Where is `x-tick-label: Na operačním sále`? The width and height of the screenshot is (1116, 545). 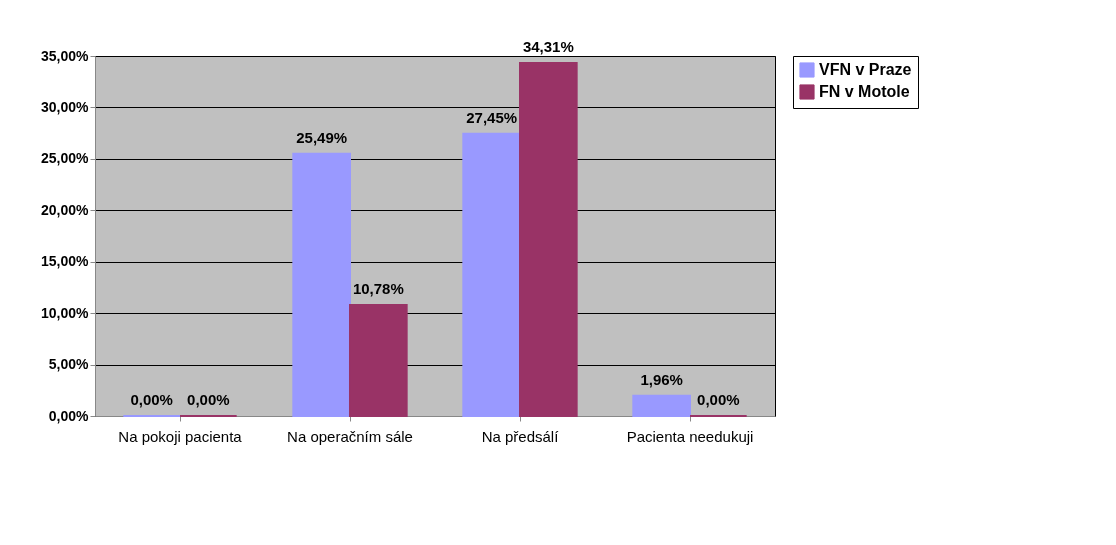 x-tick-label: Na operačním sále is located at coordinates (350, 436).